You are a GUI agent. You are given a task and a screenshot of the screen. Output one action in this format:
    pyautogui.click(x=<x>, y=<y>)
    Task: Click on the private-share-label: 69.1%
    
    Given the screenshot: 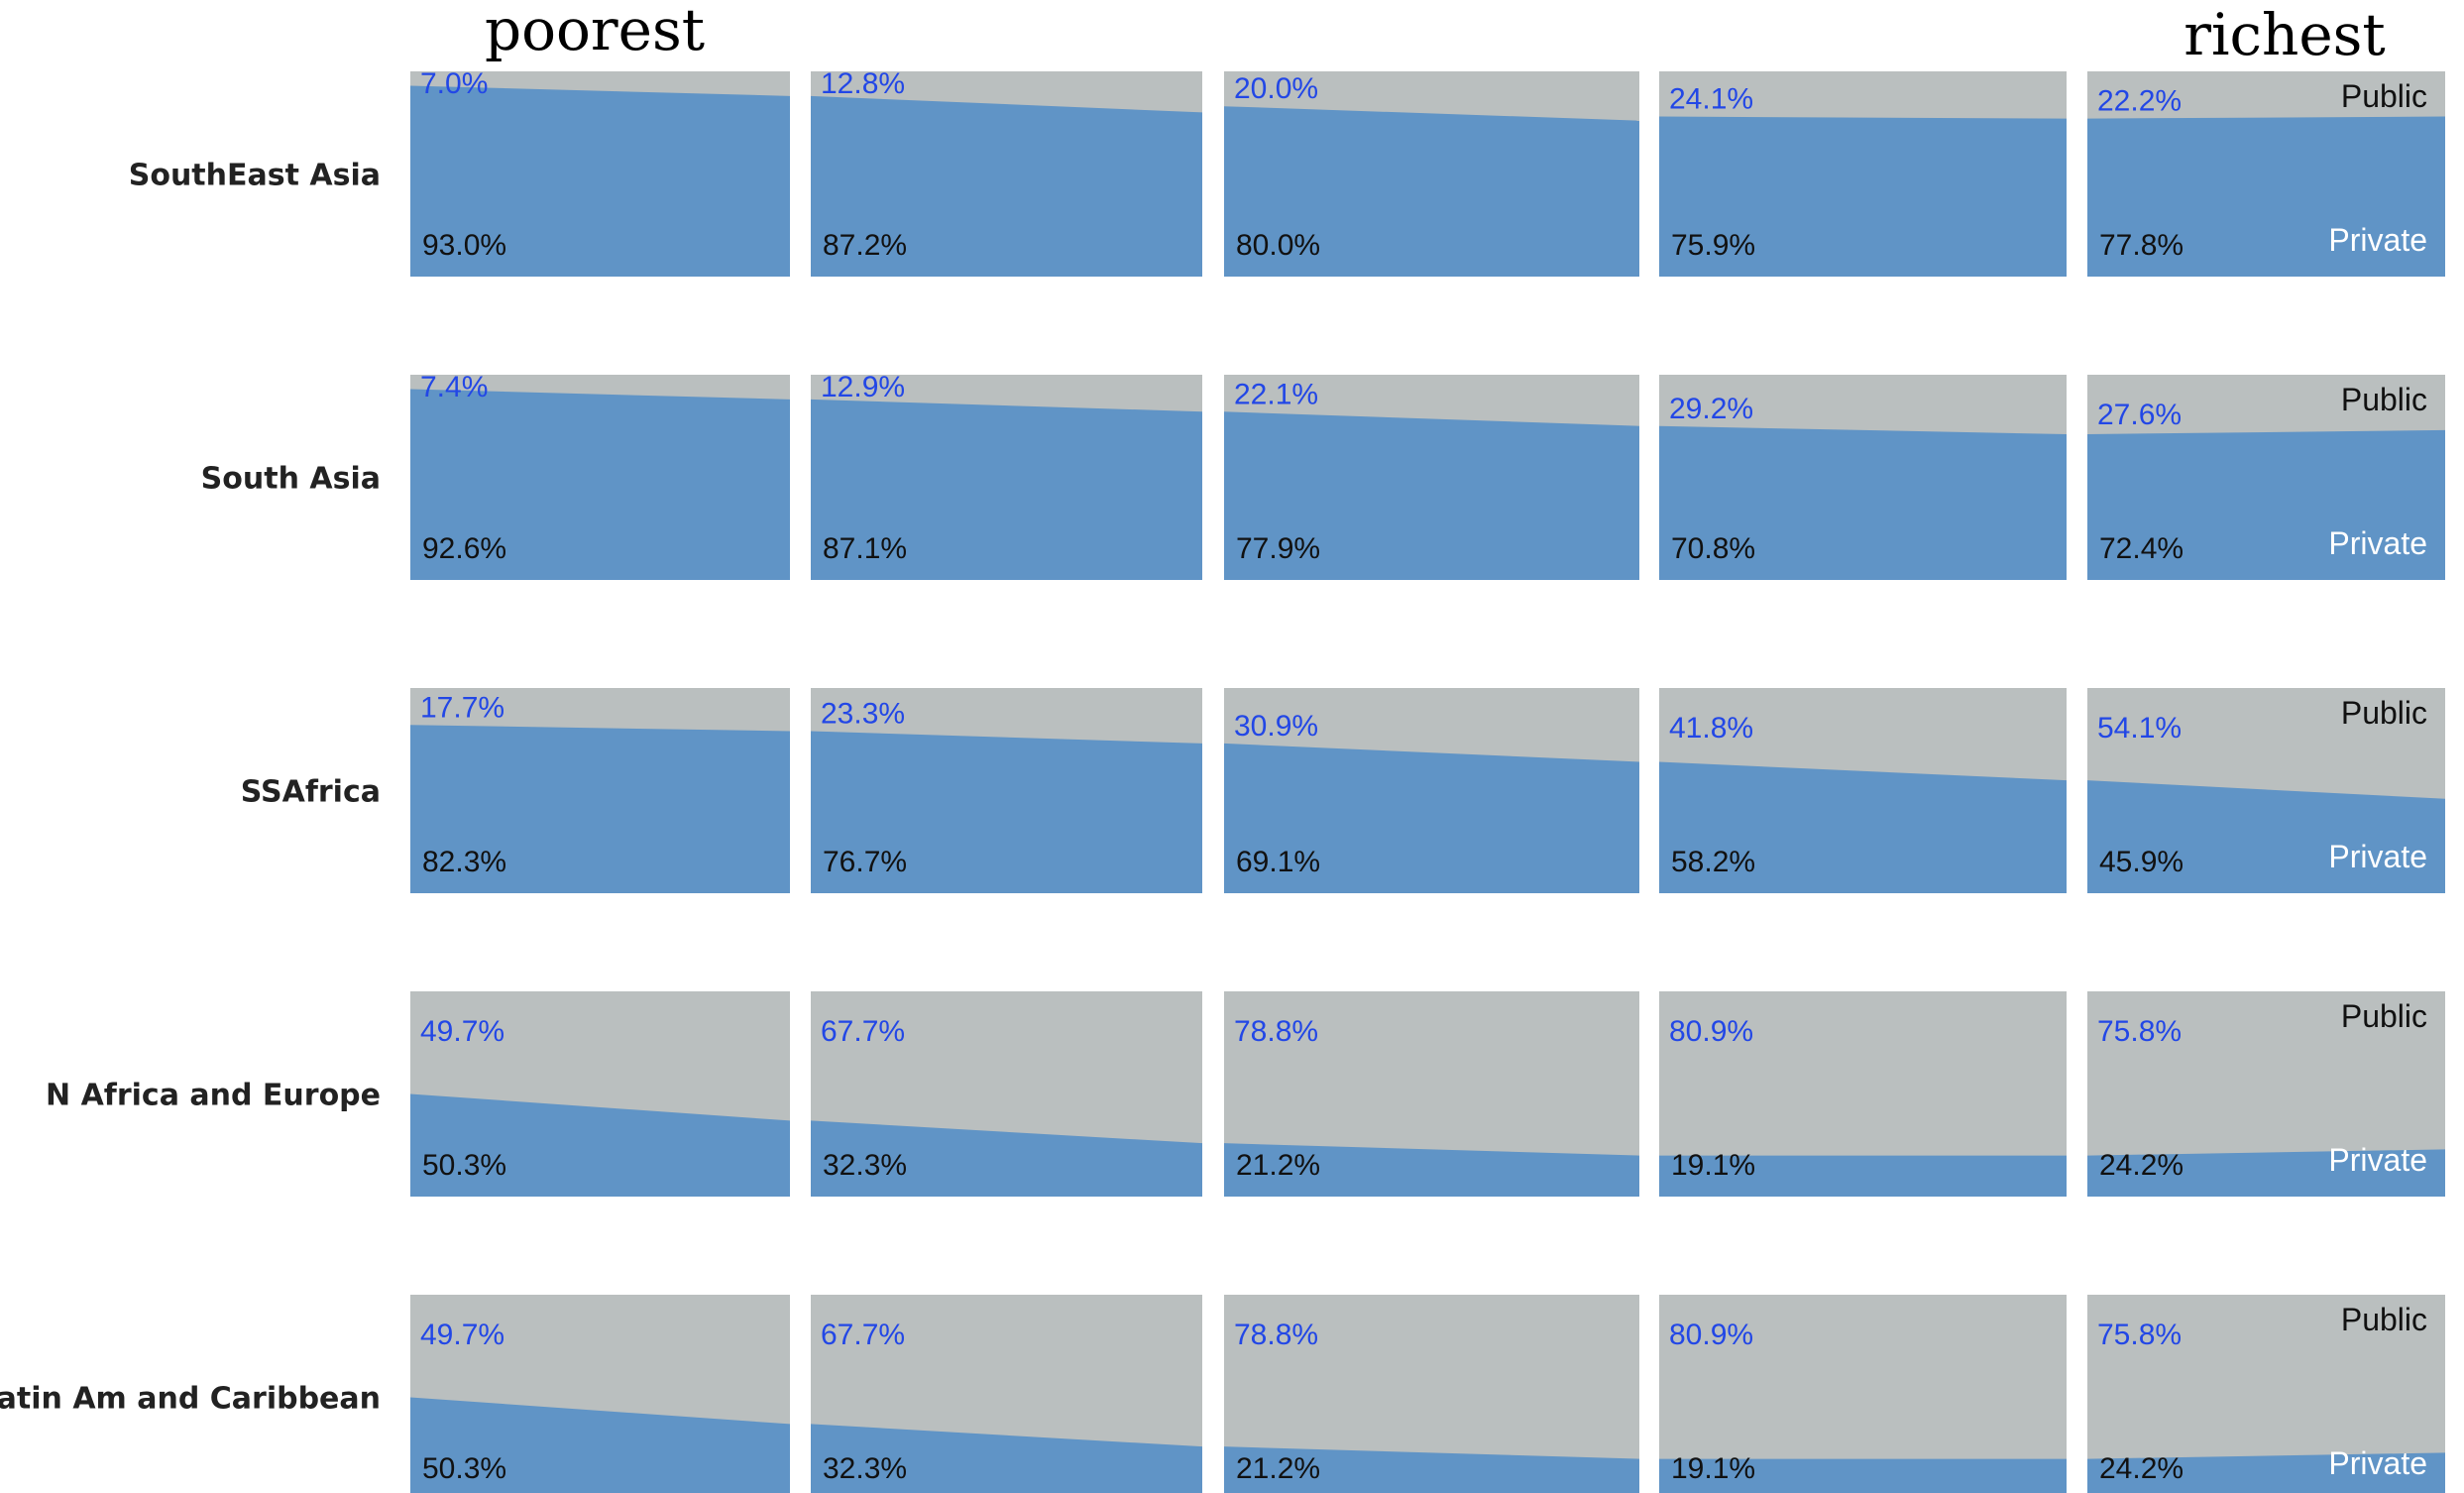 What is the action you would take?
    pyautogui.click(x=1278, y=862)
    